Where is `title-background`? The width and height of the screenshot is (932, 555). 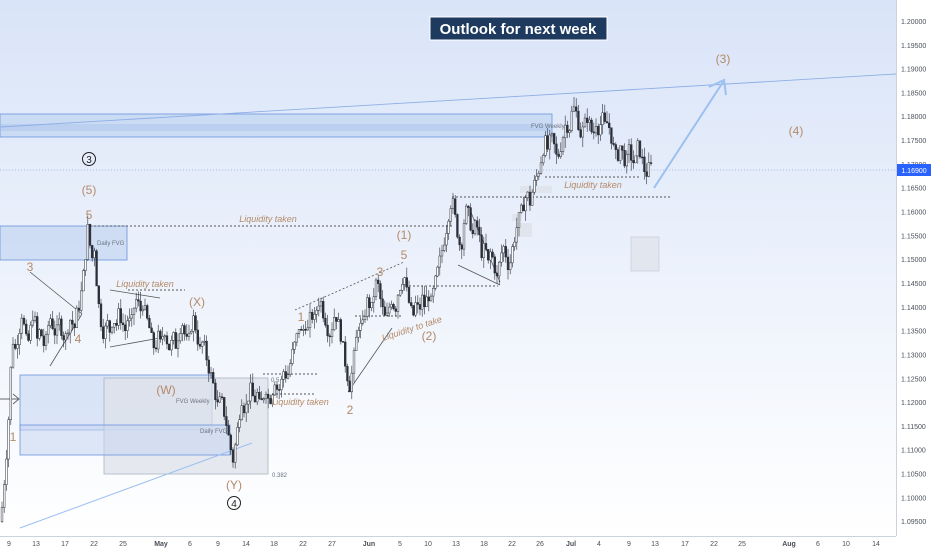 title-background is located at coordinates (518, 28).